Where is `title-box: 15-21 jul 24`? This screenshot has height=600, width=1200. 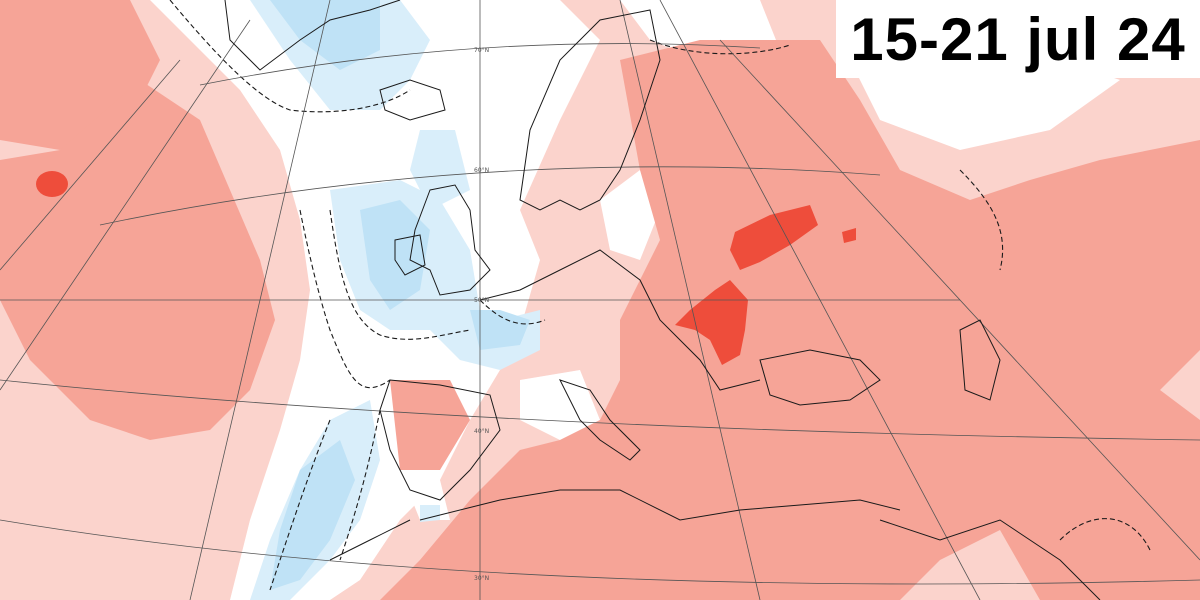 title-box: 15-21 jul 24 is located at coordinates (1018, 39).